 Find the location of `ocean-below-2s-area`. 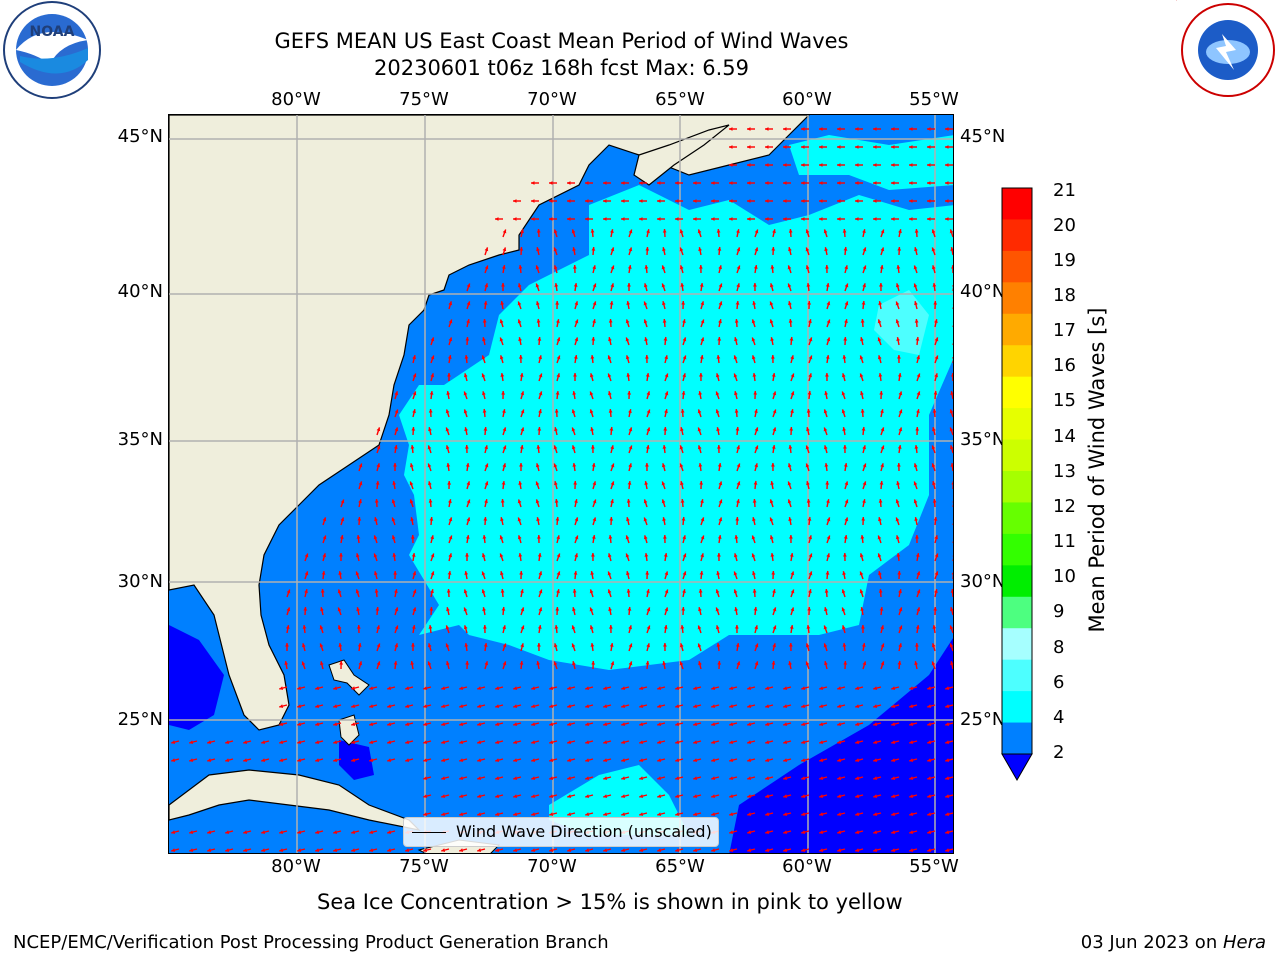

ocean-below-2s-area is located at coordinates (841, 745).